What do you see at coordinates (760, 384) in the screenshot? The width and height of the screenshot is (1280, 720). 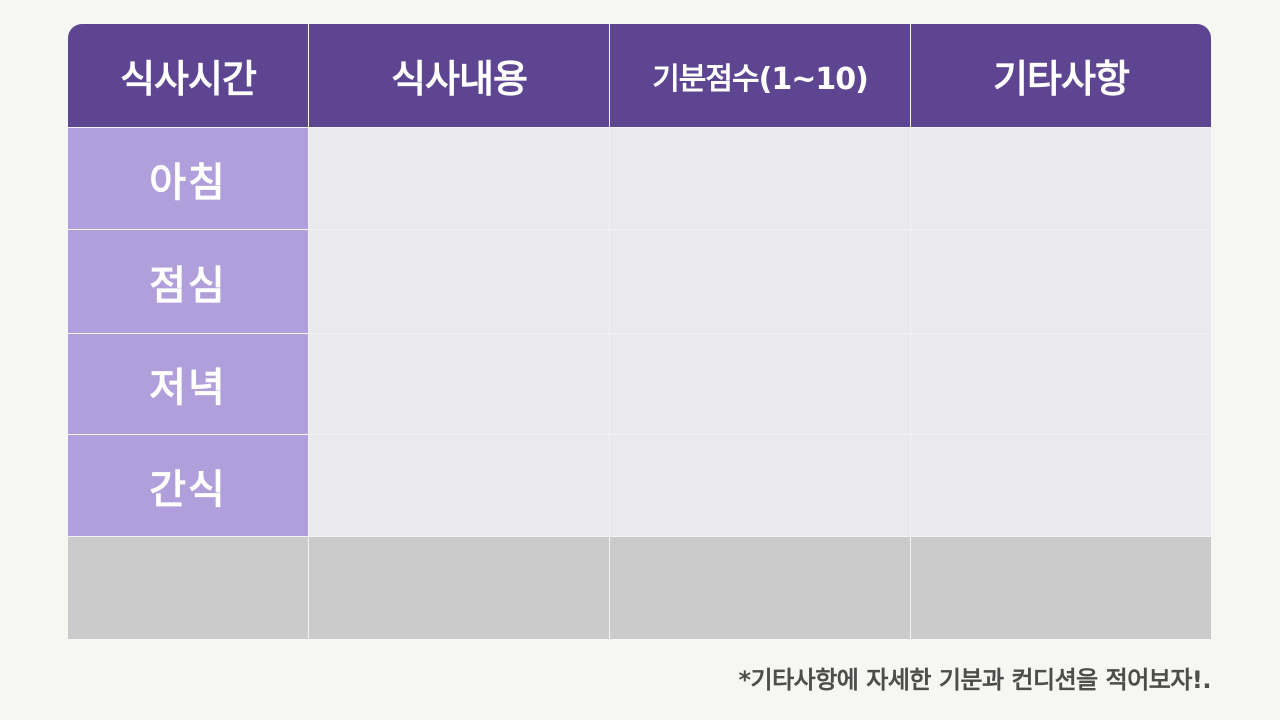 I see `dinner-mood-cell` at bounding box center [760, 384].